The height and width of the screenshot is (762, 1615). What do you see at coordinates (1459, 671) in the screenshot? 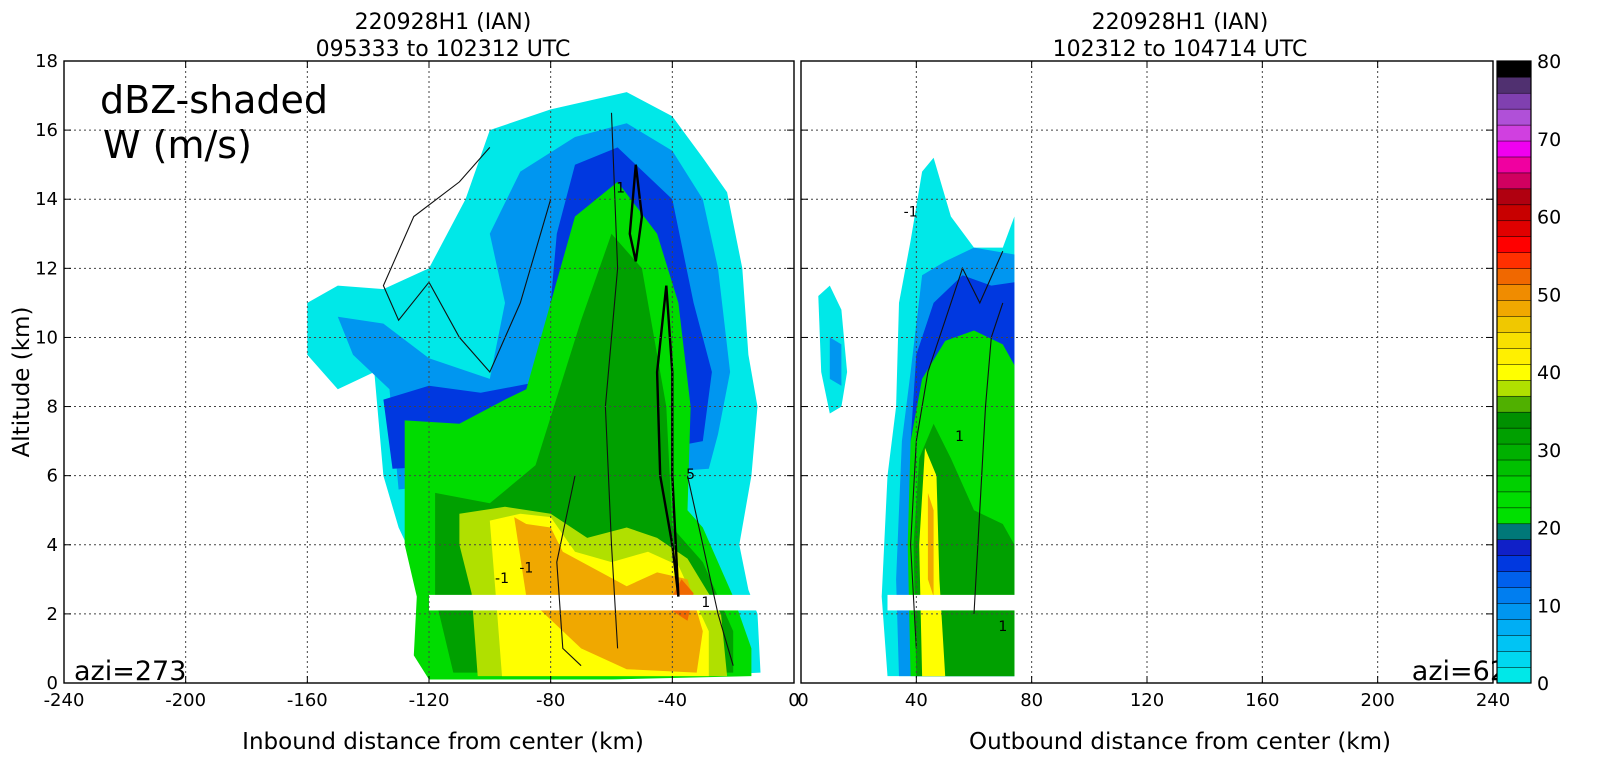
I see `annotation-azimuth-outbound: azi=62` at bounding box center [1459, 671].